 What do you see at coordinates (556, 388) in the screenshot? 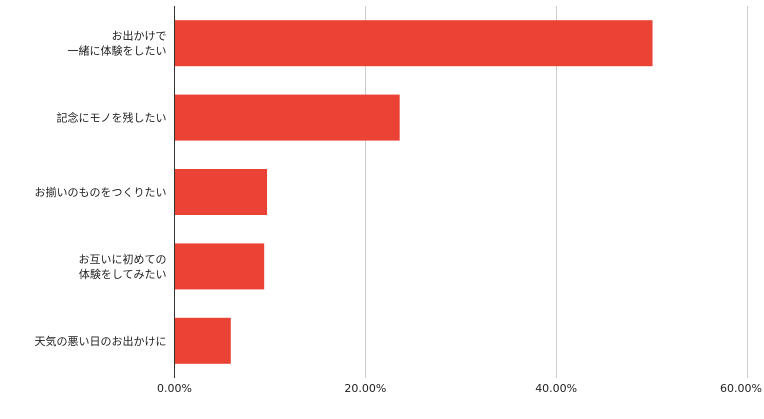
I see `x-tick-label: 40.00%` at bounding box center [556, 388].